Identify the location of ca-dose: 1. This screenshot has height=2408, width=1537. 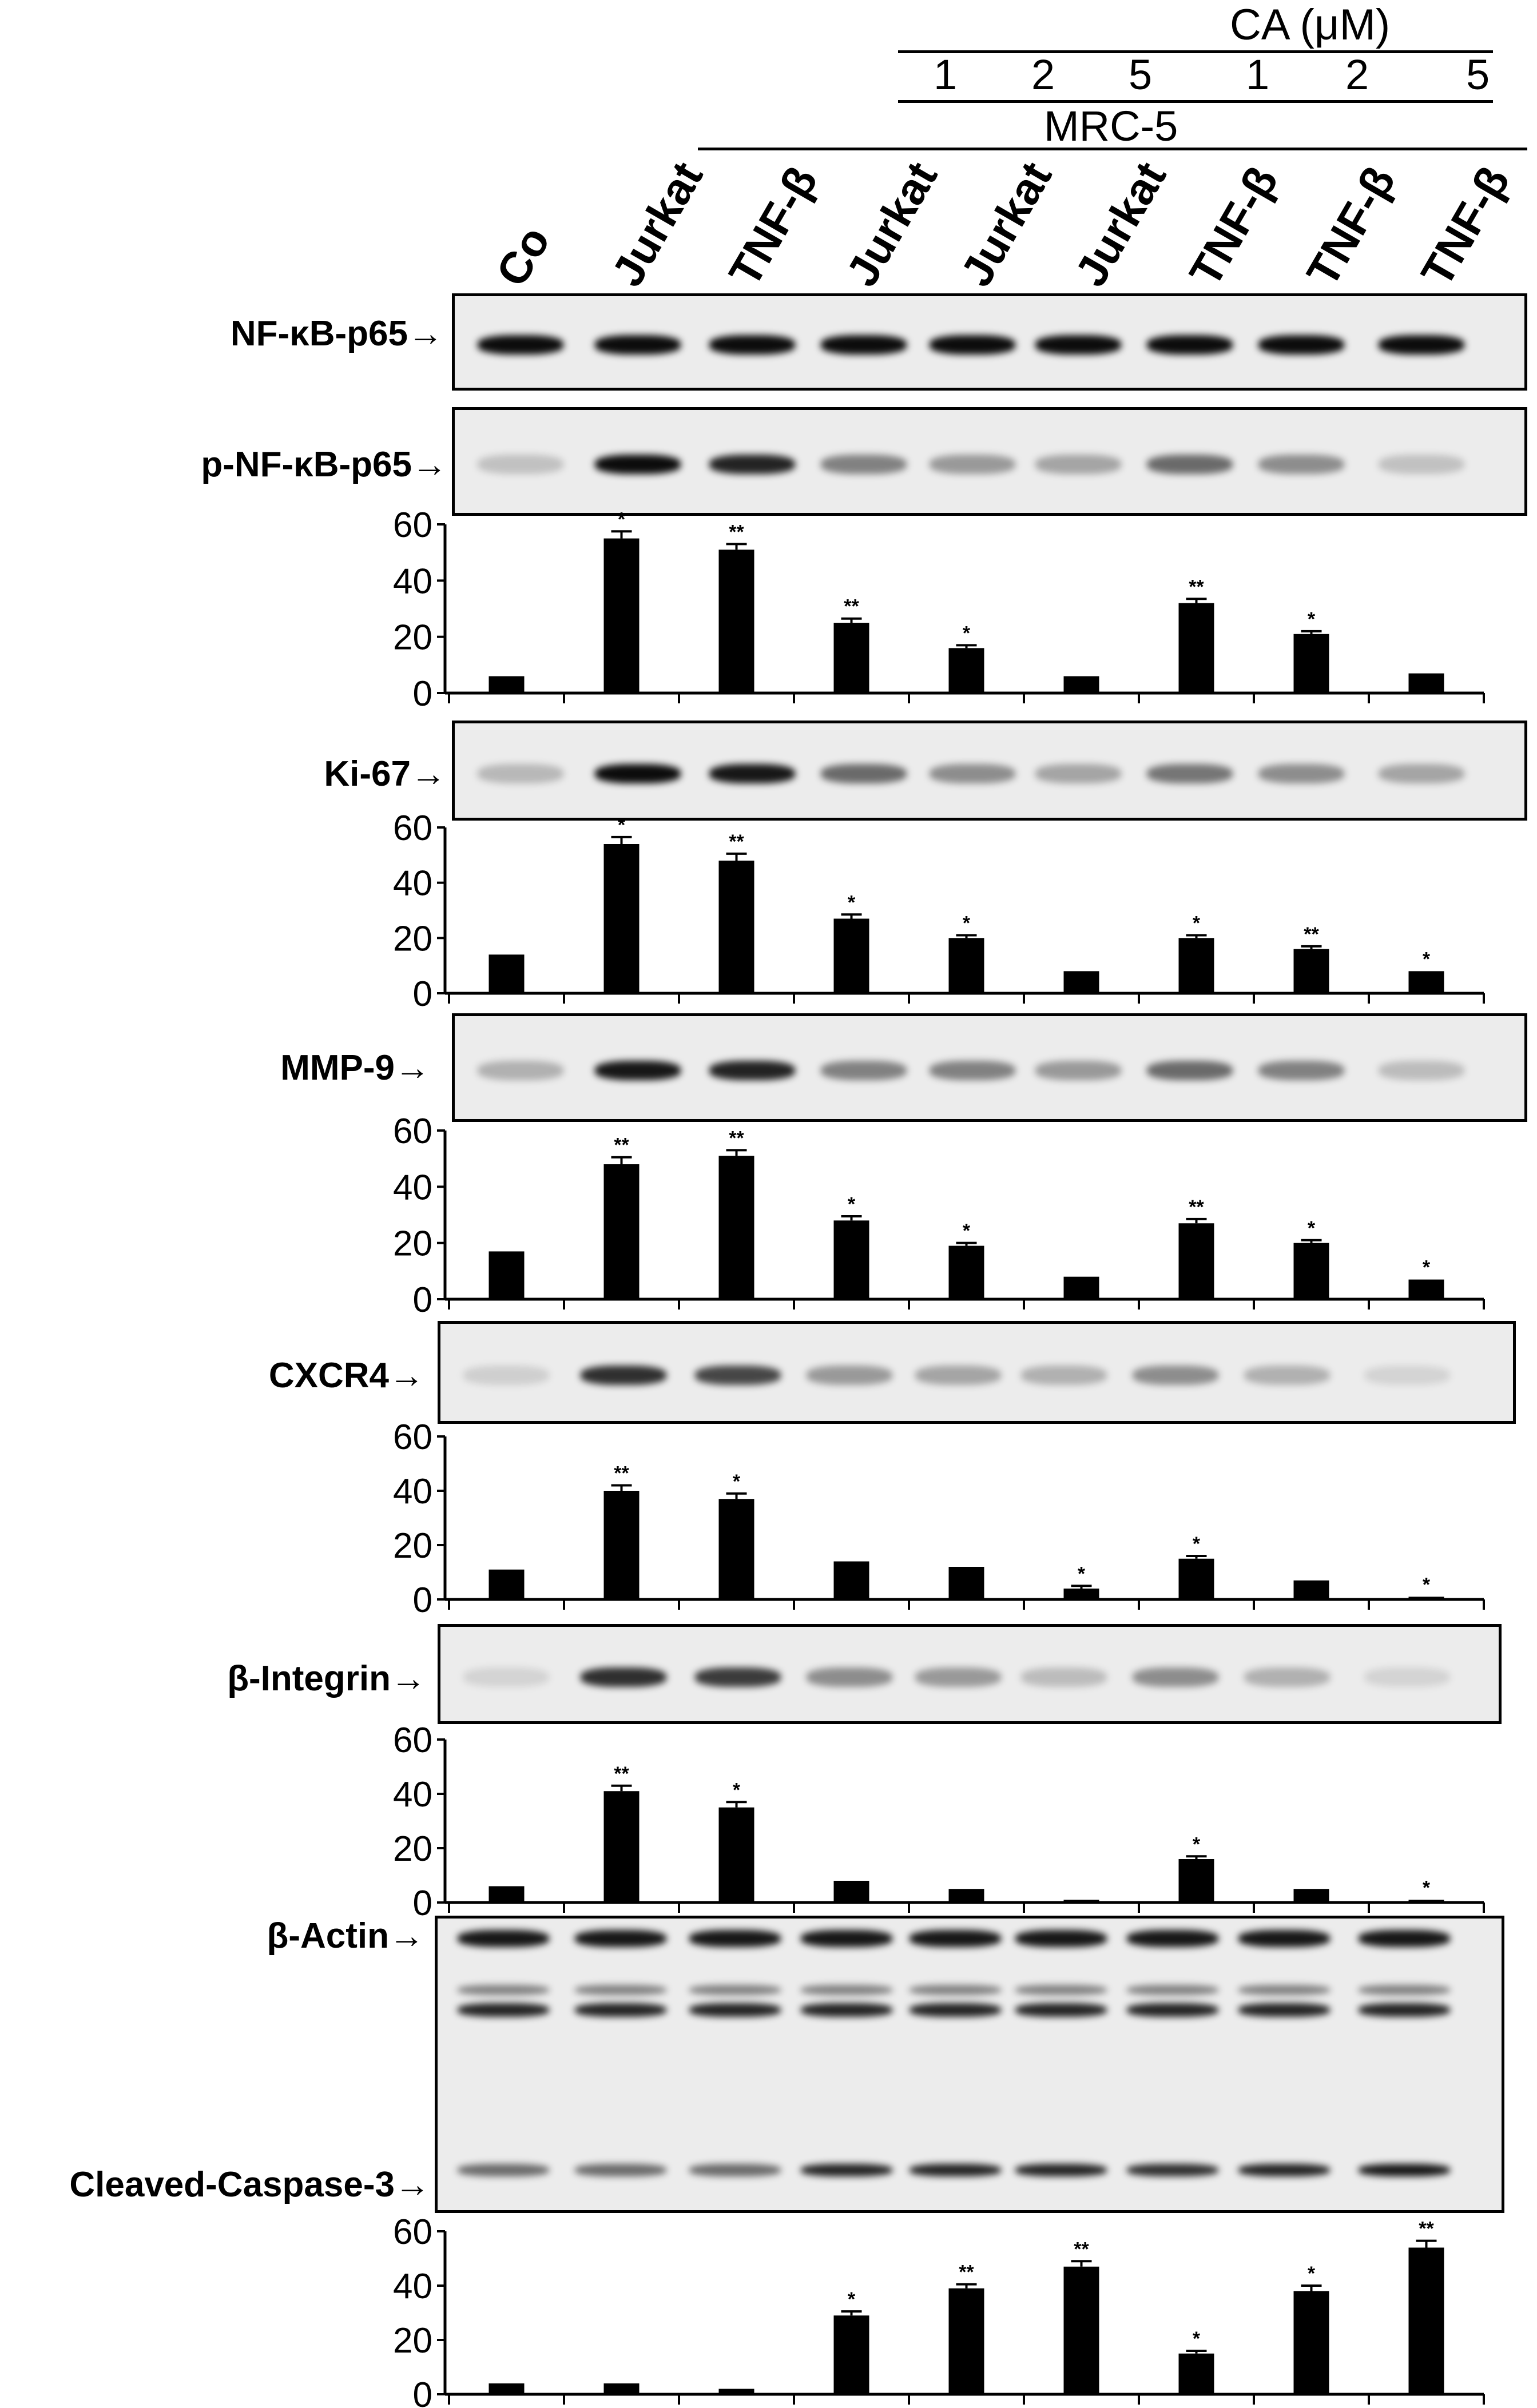
(946, 74).